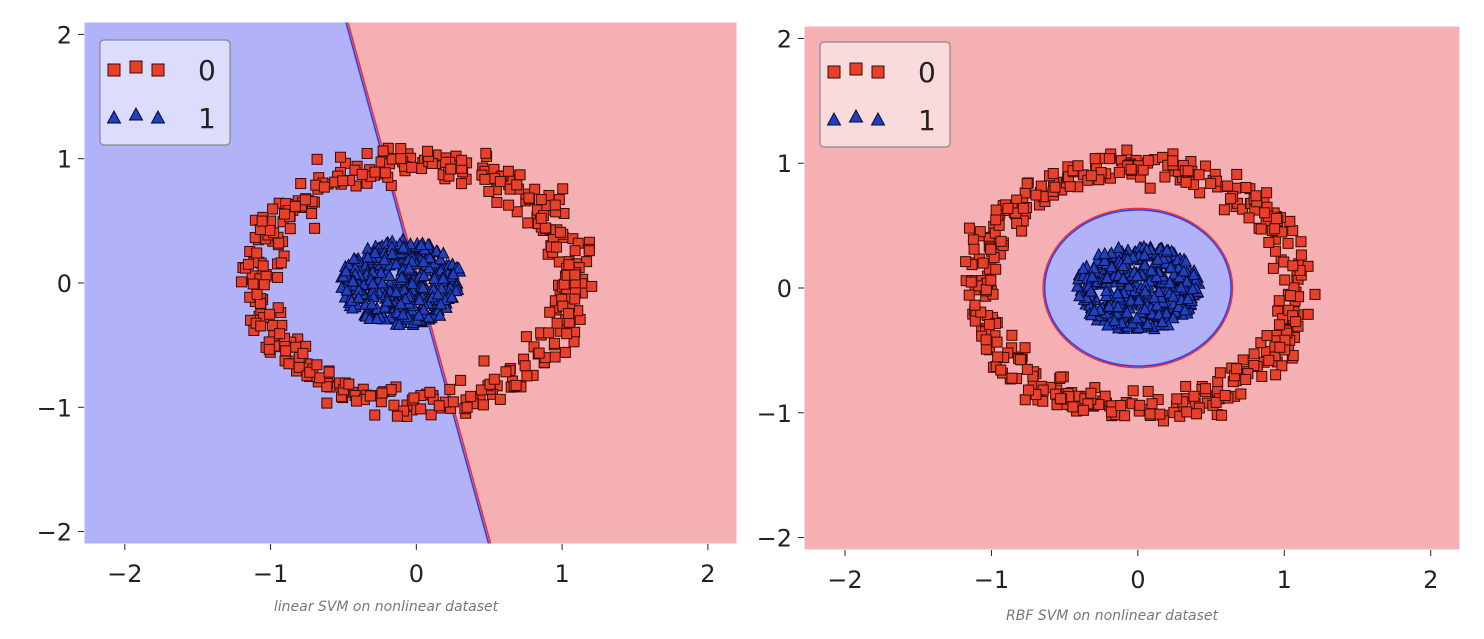 The width and height of the screenshot is (1484, 639). What do you see at coordinates (1112, 616) in the screenshot?
I see `chart-caption: RBF SVM on nonlinear dataset` at bounding box center [1112, 616].